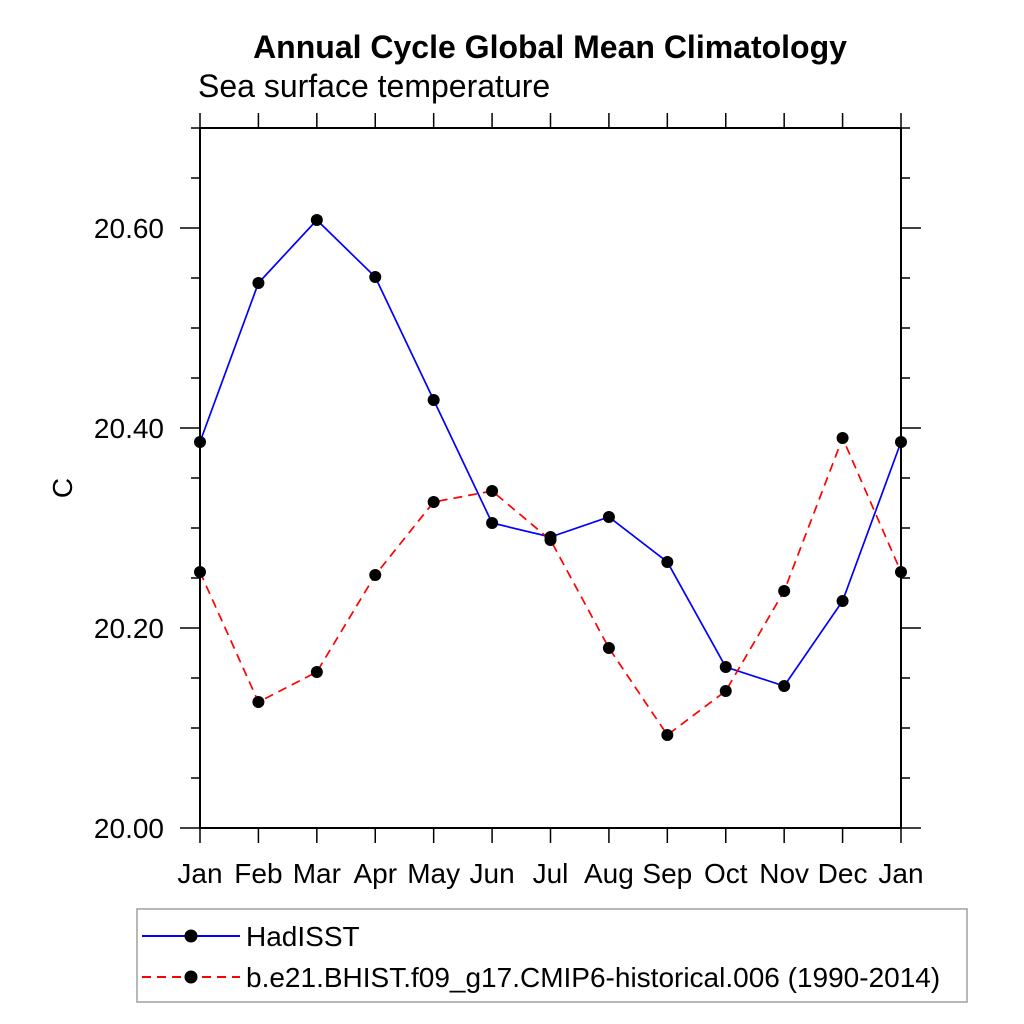  Describe the element at coordinates (433, 873) in the screenshot. I see `x-tick-label: May` at that location.